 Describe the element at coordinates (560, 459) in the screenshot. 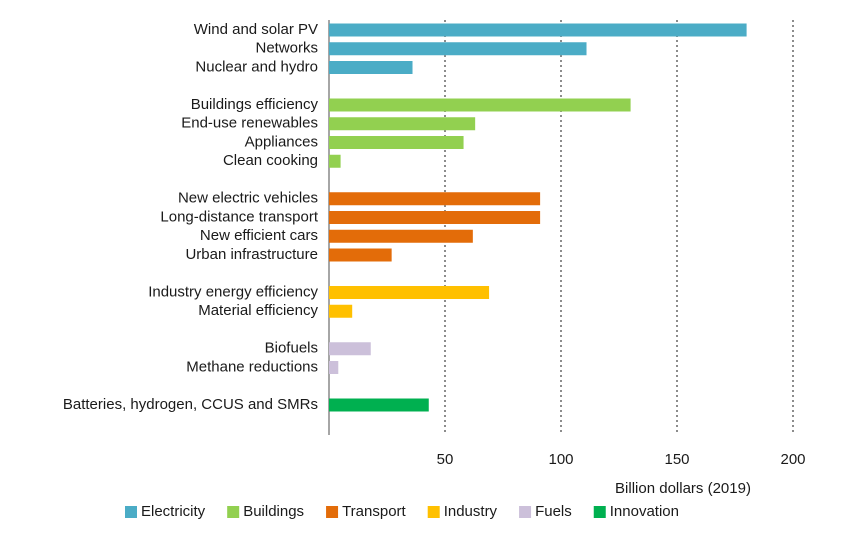

I see `x-tick-label: 100` at that location.